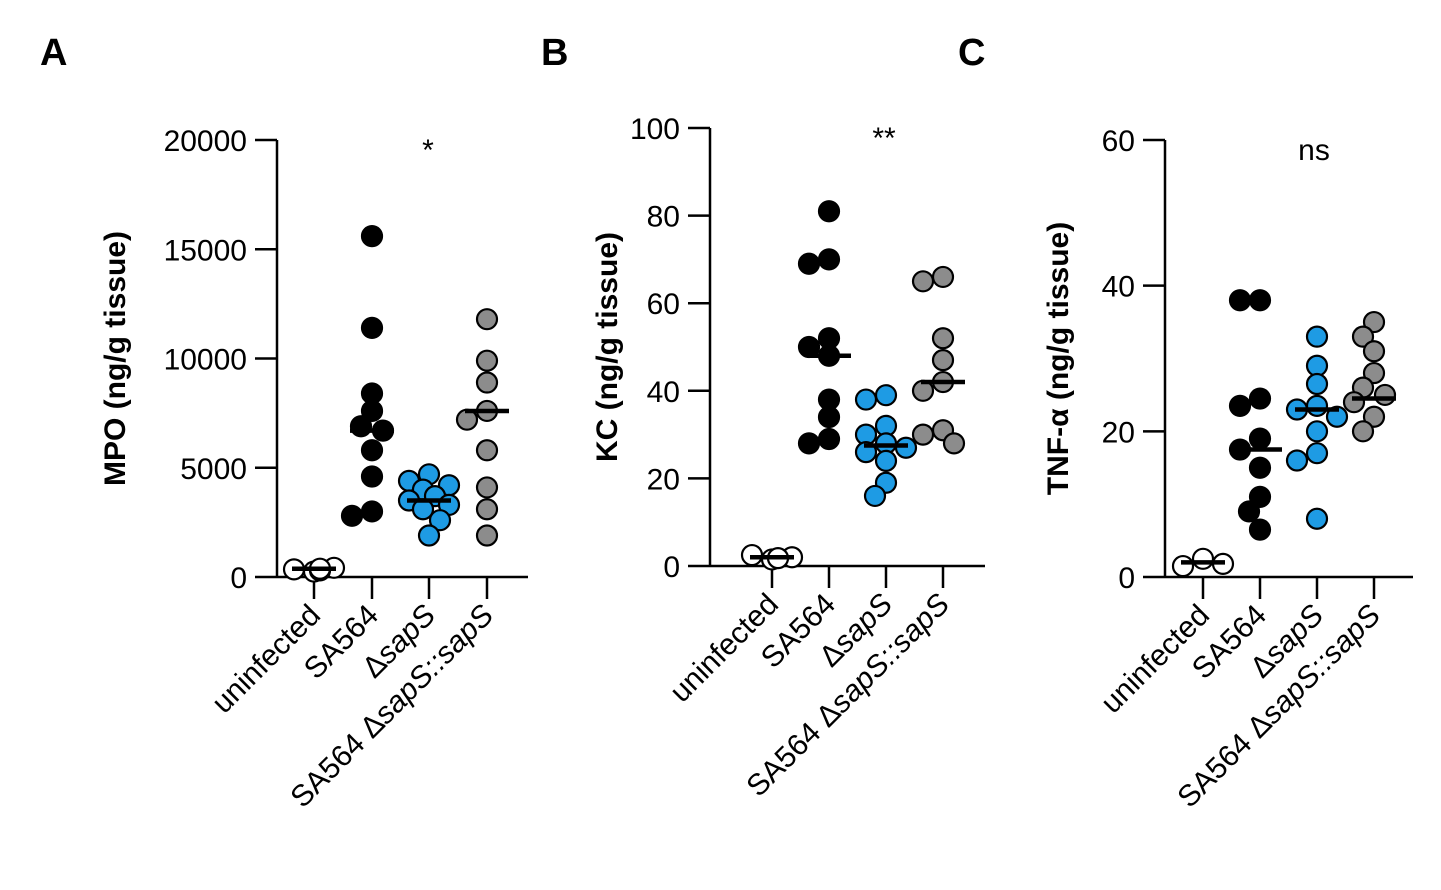 This screenshot has width=1441, height=890. I want to click on y-tick-label: 80, so click(663, 217).